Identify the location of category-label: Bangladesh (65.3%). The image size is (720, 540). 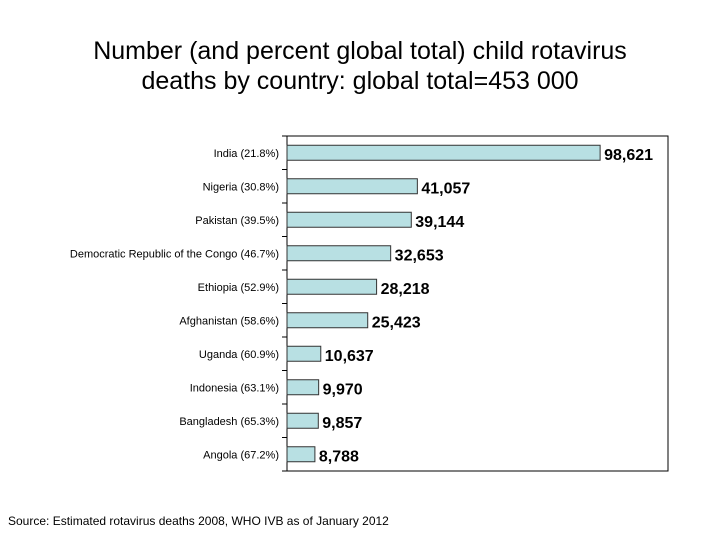
(229, 422).